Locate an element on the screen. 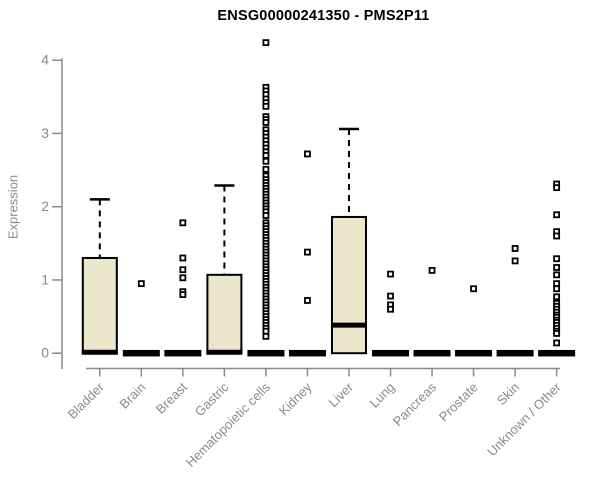 This screenshot has width=600, height=500. y-tick-label: 4 is located at coordinates (45, 60).